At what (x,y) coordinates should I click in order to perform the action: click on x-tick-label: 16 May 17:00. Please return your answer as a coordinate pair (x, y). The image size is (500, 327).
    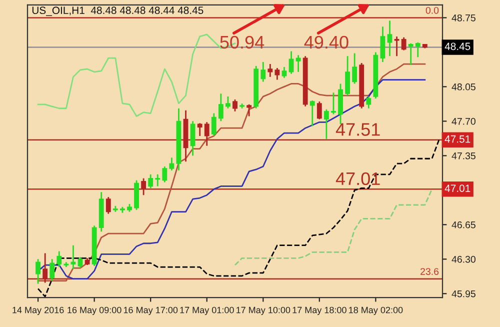
    Looking at the image, I should click on (151, 311).